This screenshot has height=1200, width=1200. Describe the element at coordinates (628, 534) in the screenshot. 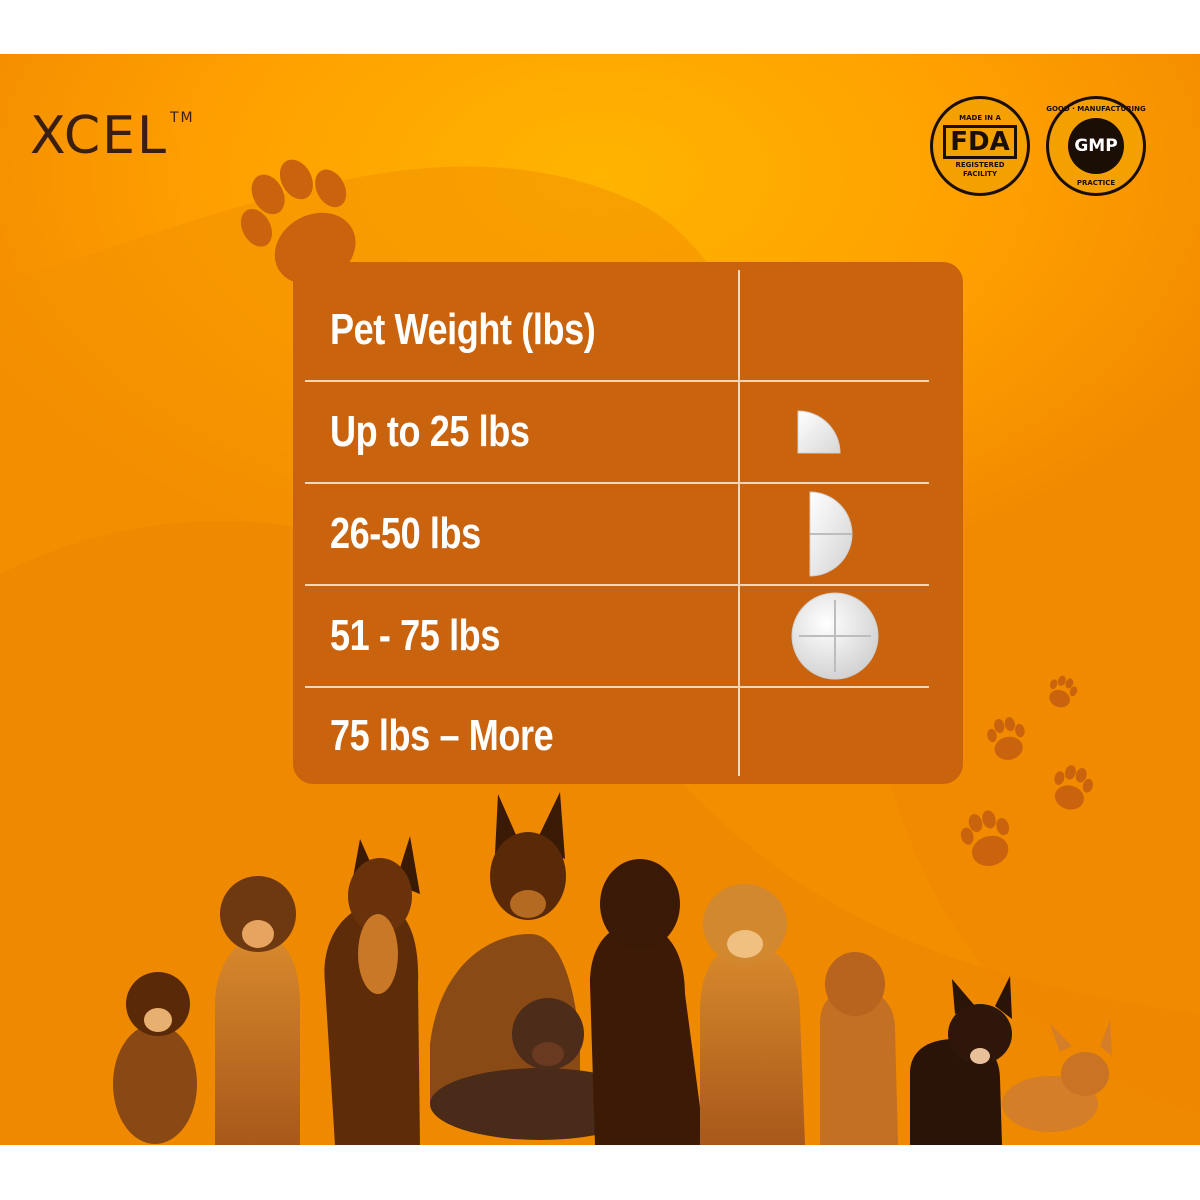

I see `table-row: 26-50 lbs` at that location.